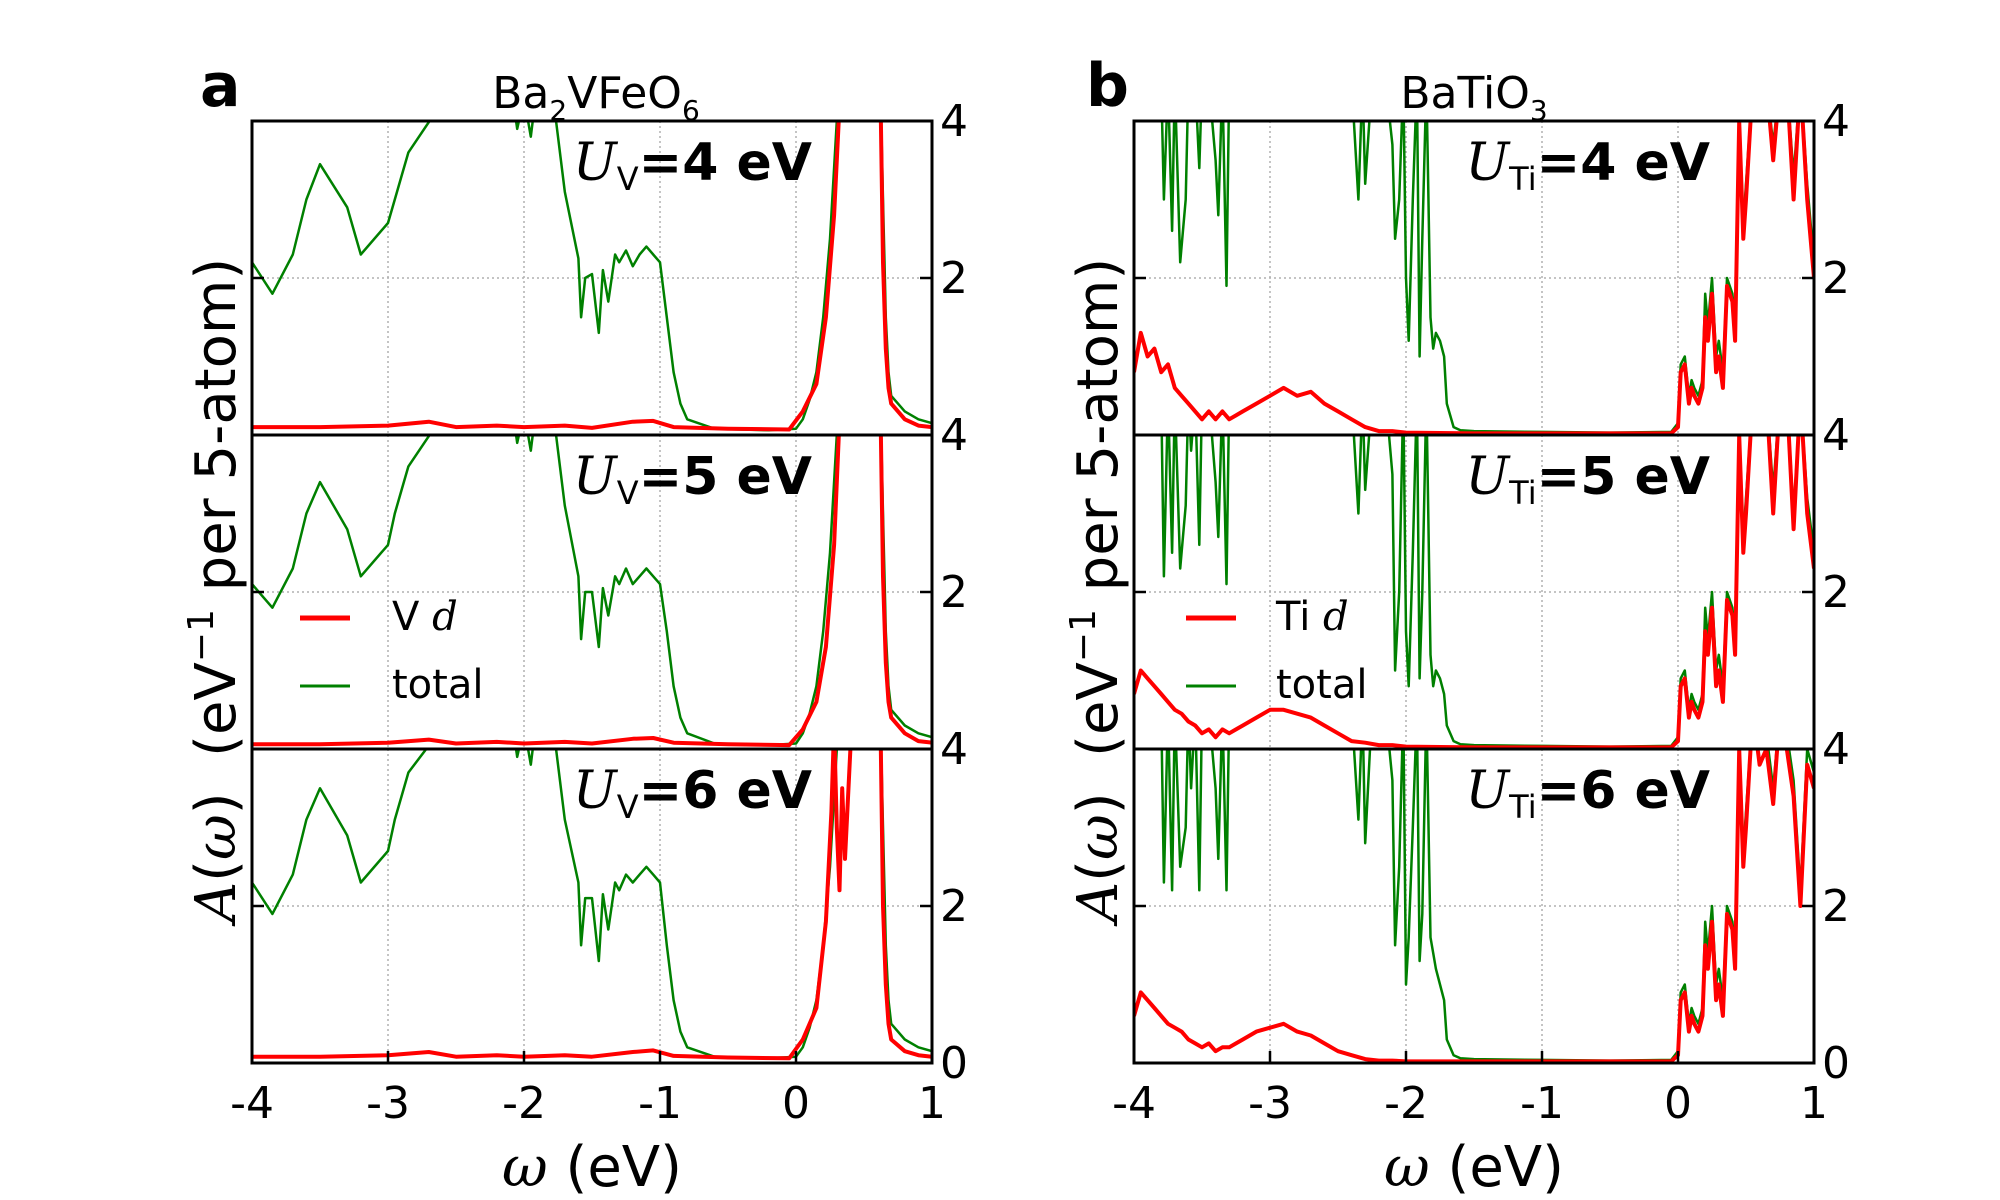  Describe the element at coordinates (220, 86) in the screenshot. I see `panel-label: a` at that location.